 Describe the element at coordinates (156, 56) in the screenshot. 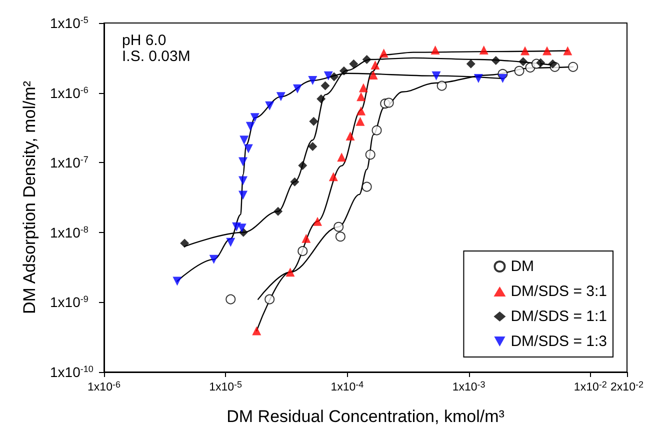

I see `annotation: I.S. 0.03M` at that location.